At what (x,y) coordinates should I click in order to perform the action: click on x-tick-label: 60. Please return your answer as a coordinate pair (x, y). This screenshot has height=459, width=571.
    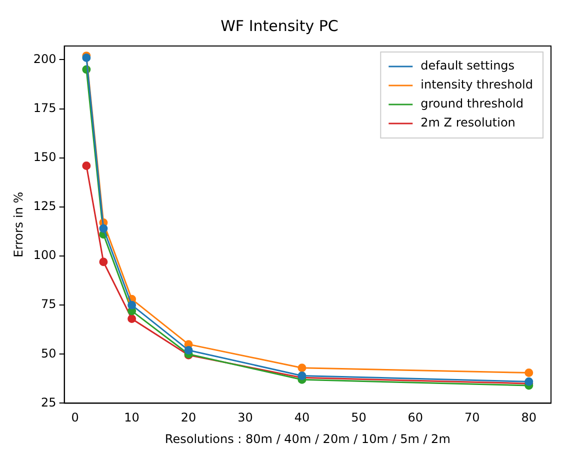
    Looking at the image, I should click on (416, 417).